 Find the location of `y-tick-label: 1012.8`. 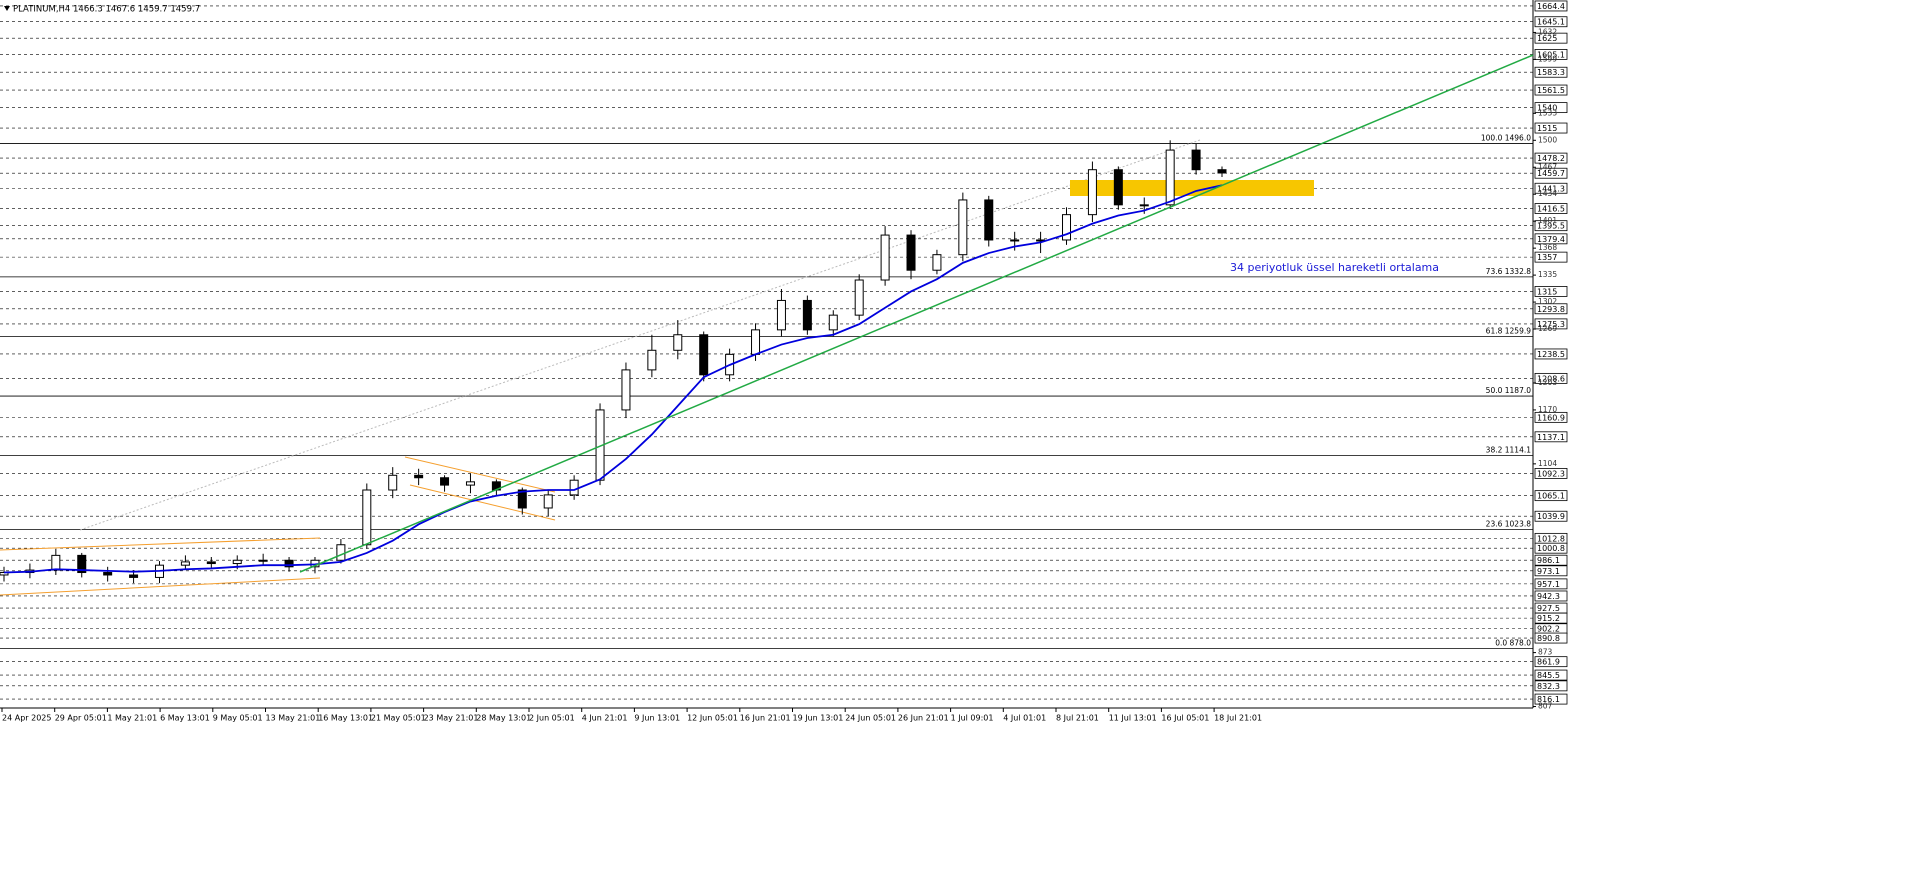

y-tick-label: 1012.8 is located at coordinates (1551, 538).